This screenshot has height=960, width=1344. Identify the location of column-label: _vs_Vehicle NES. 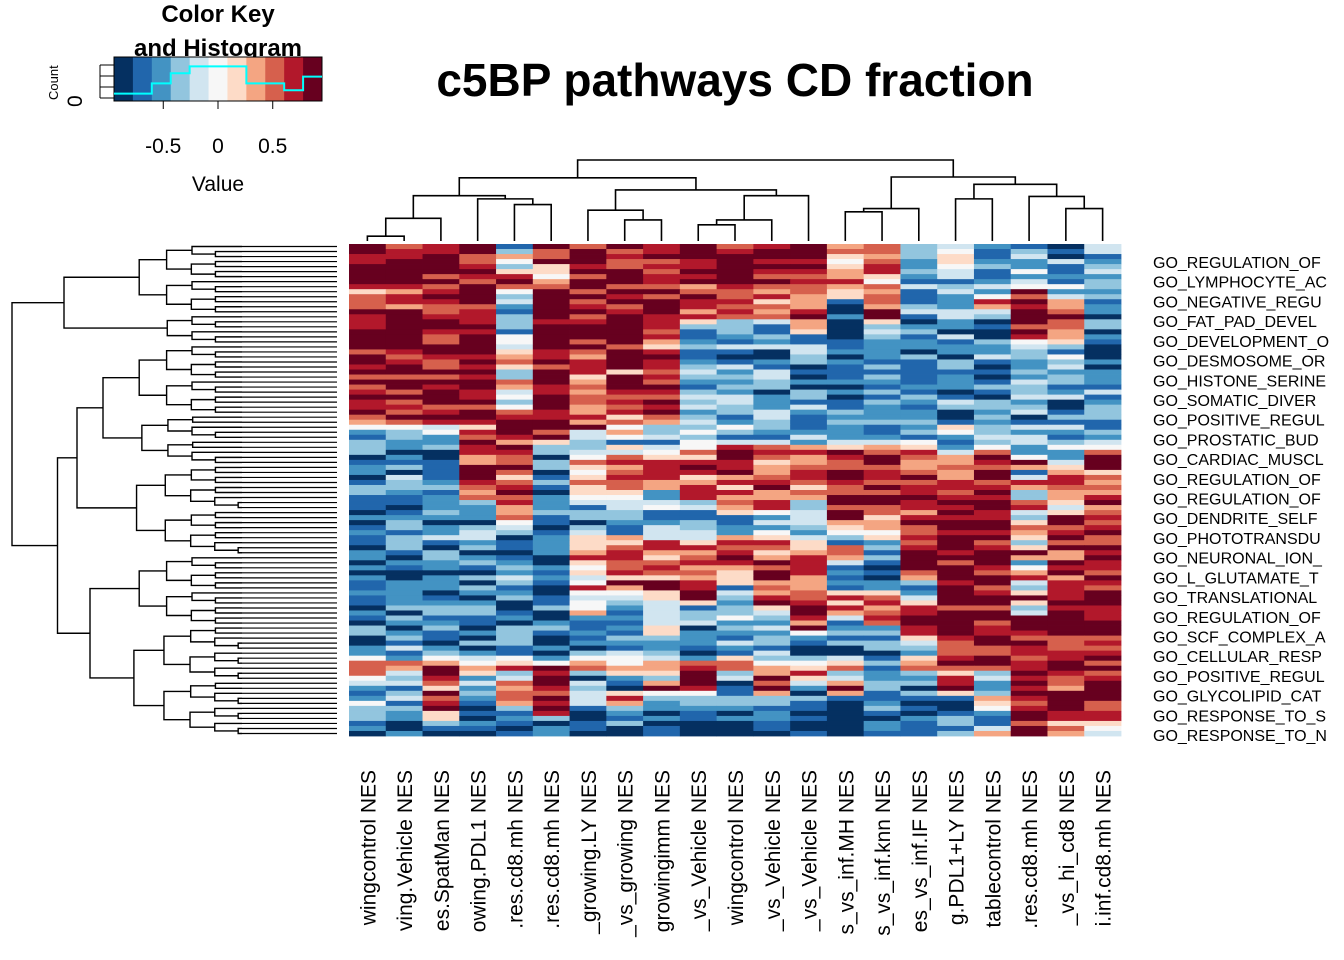
(699, 851).